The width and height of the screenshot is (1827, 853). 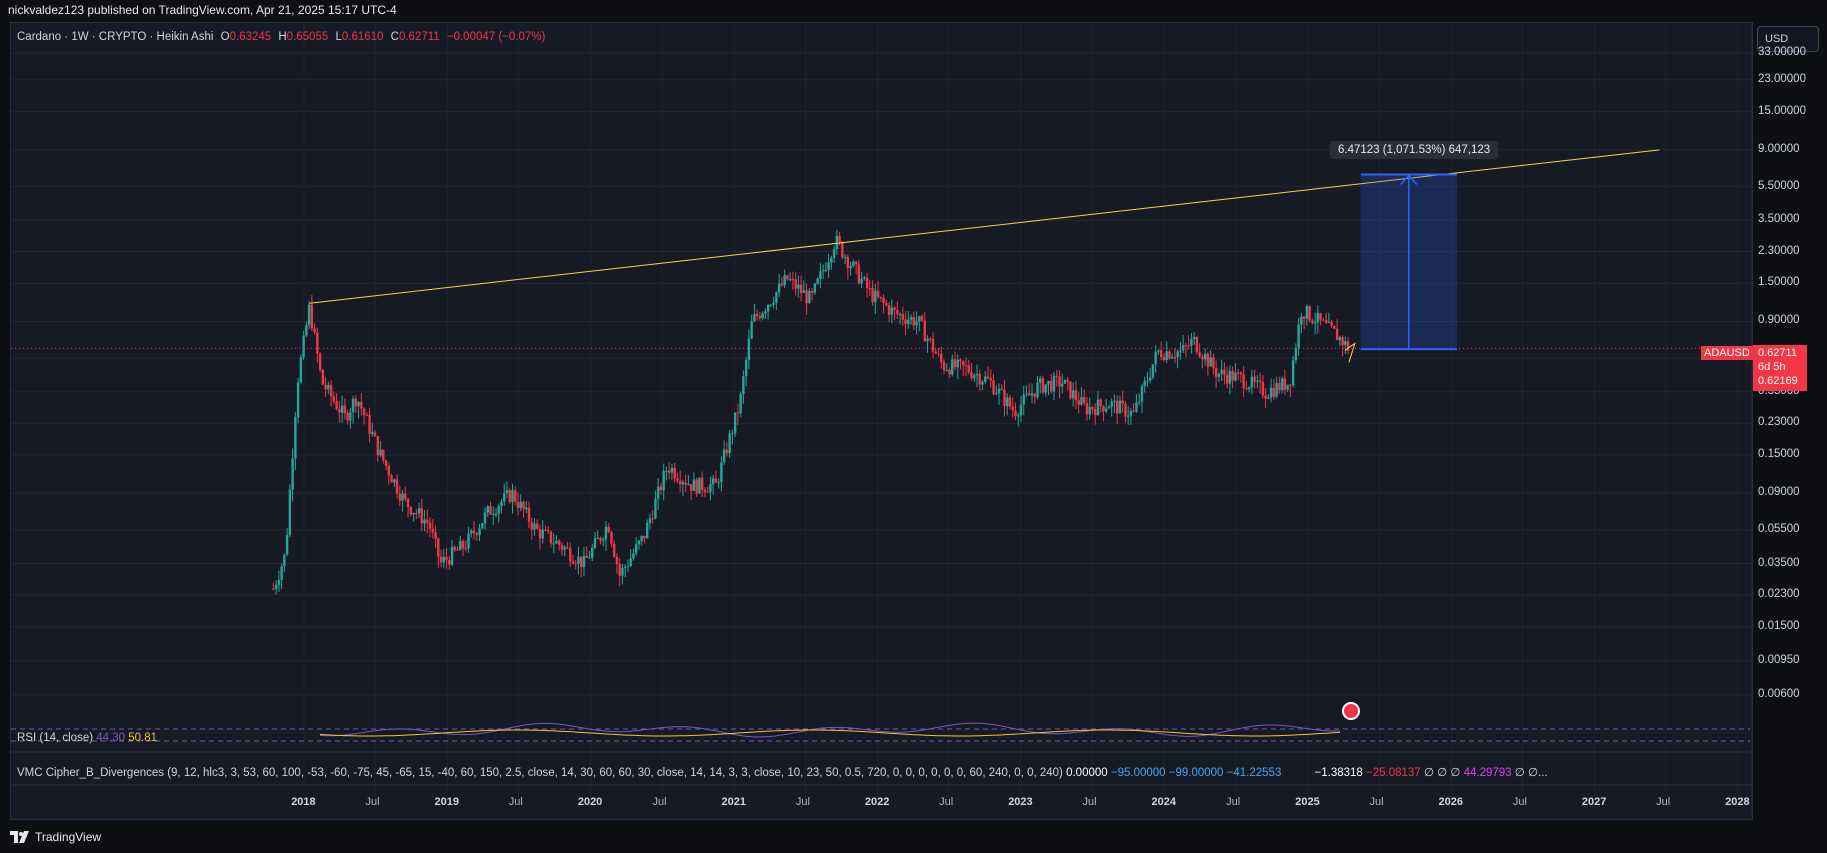 What do you see at coordinates (362, 37) in the screenshot?
I see `low-value: 0.61610` at bounding box center [362, 37].